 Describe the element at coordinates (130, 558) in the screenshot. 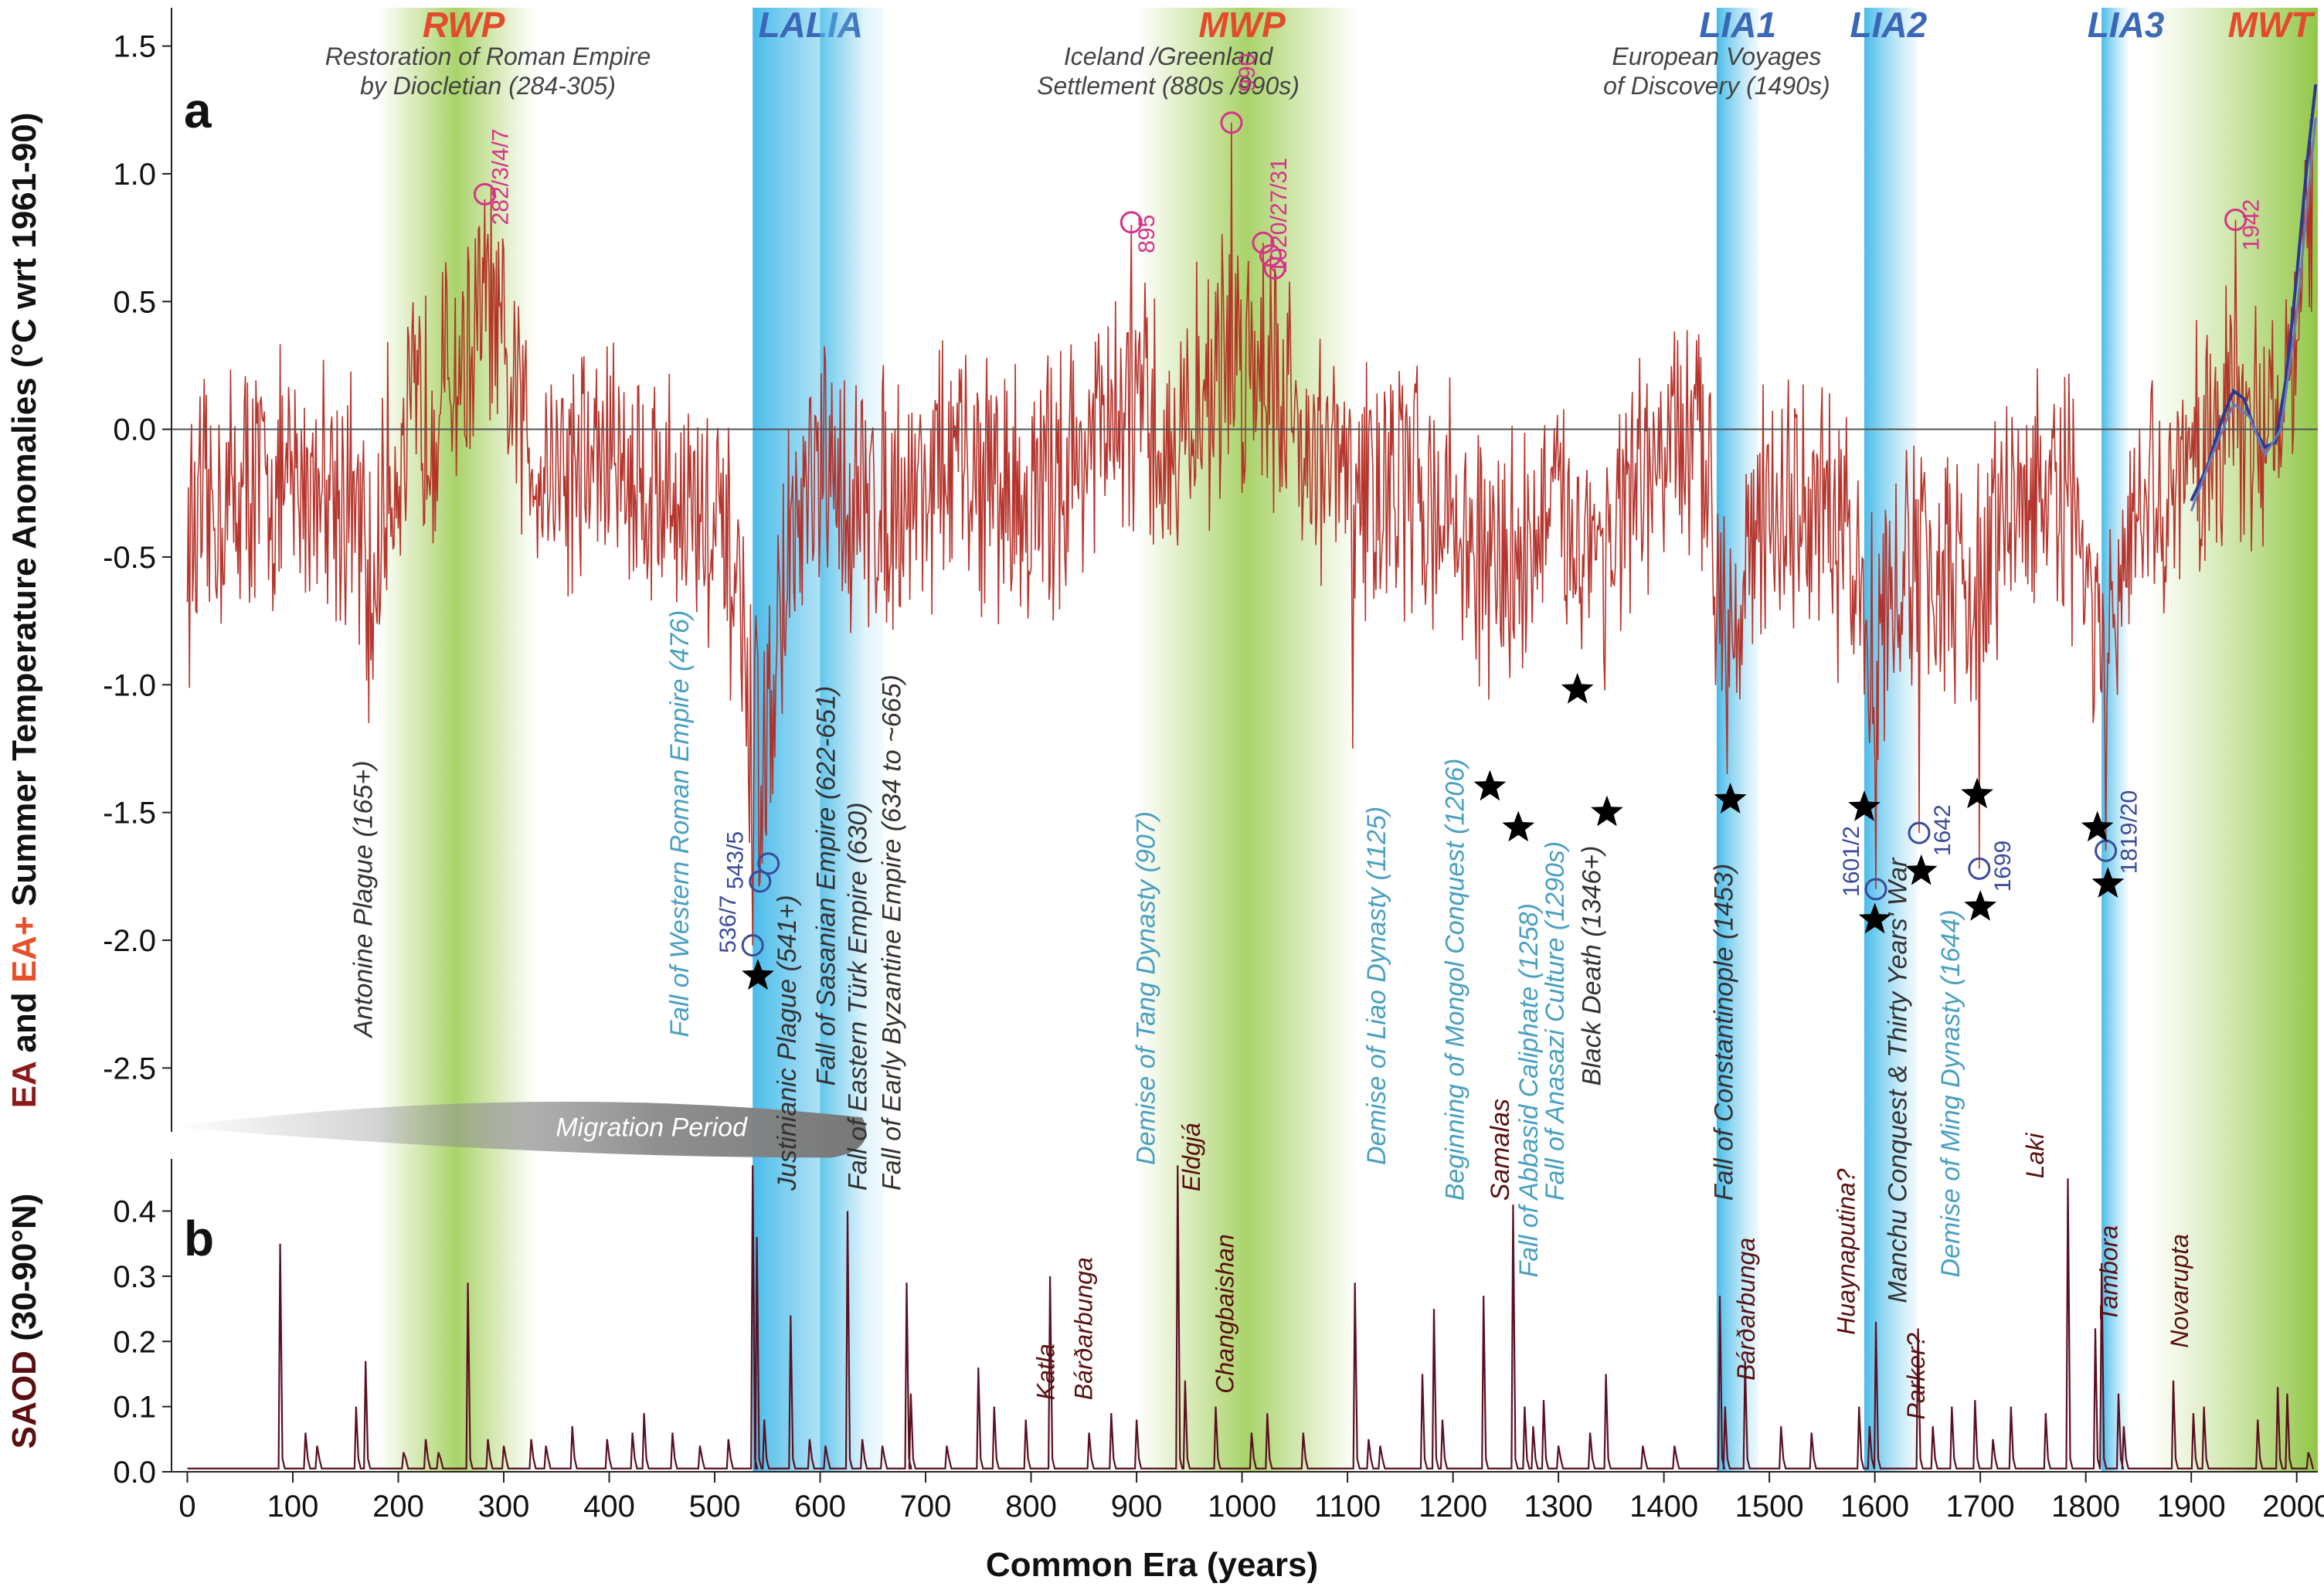

I see `panel-a-ytick-label: -0.5` at that location.